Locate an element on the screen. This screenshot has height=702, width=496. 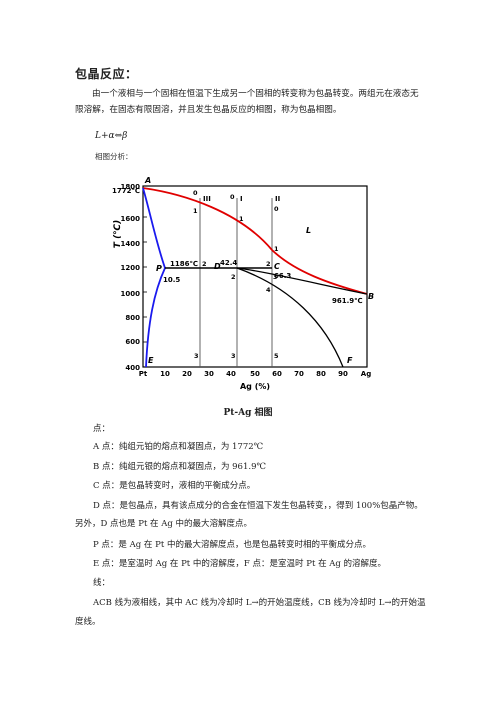
solvus-curve-pe is located at coordinates (155, 317).